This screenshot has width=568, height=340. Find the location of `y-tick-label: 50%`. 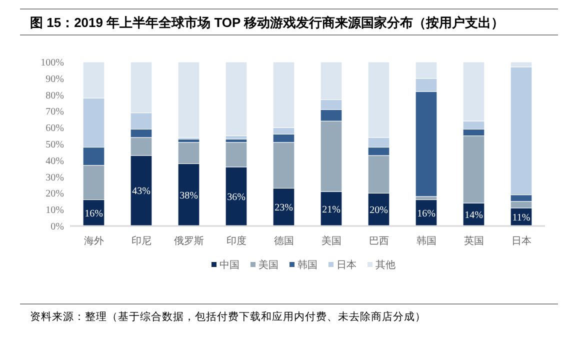

y-tick-label: 50% is located at coordinates (55, 145).